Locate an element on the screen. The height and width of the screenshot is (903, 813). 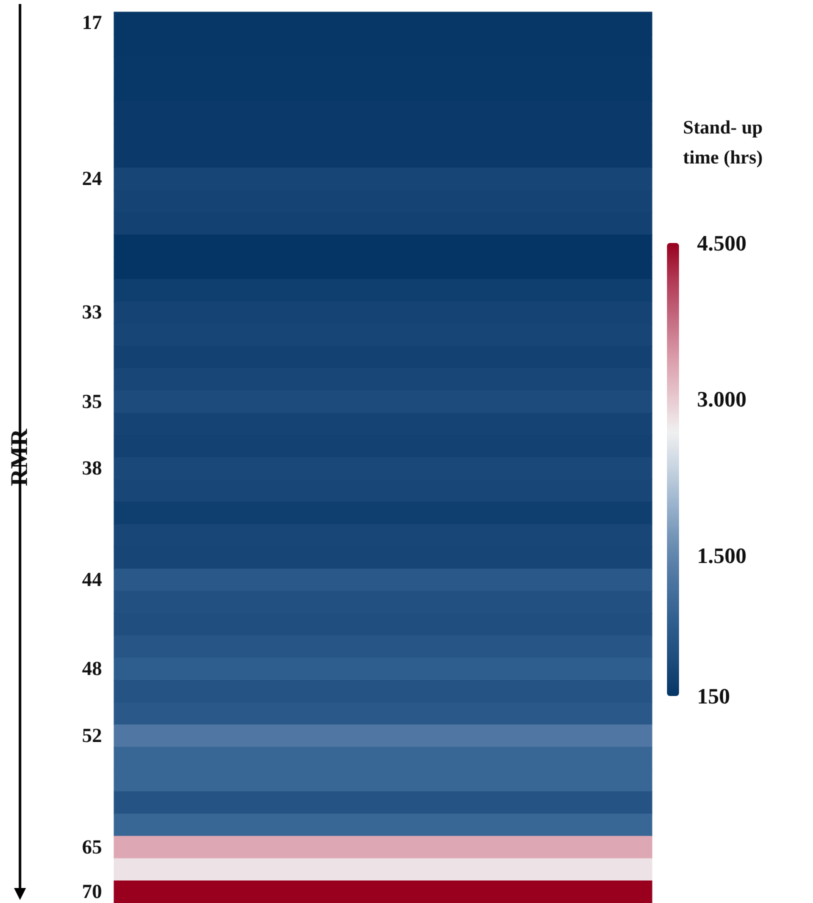
color-bar-title: Stand- up time (hrs) is located at coordinates (725, 143).